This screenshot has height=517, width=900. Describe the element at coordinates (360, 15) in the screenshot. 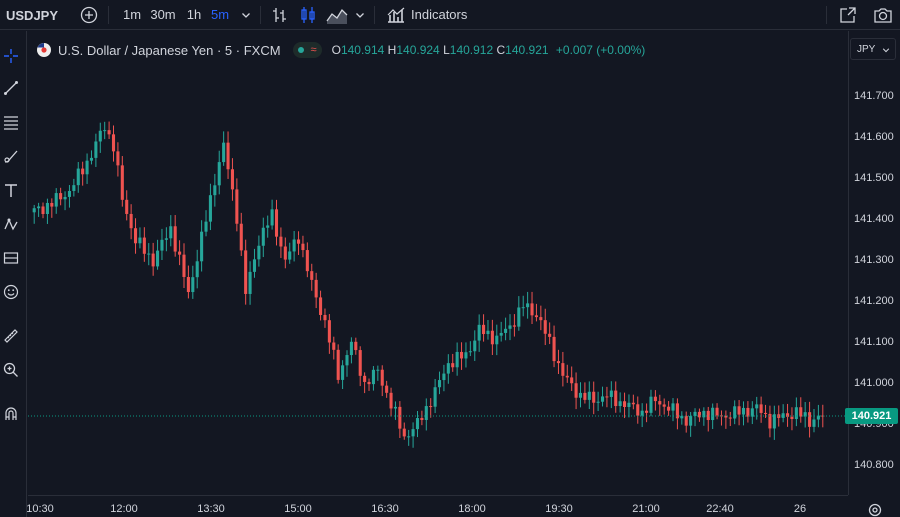

I see `chart-style-dropdown` at that location.